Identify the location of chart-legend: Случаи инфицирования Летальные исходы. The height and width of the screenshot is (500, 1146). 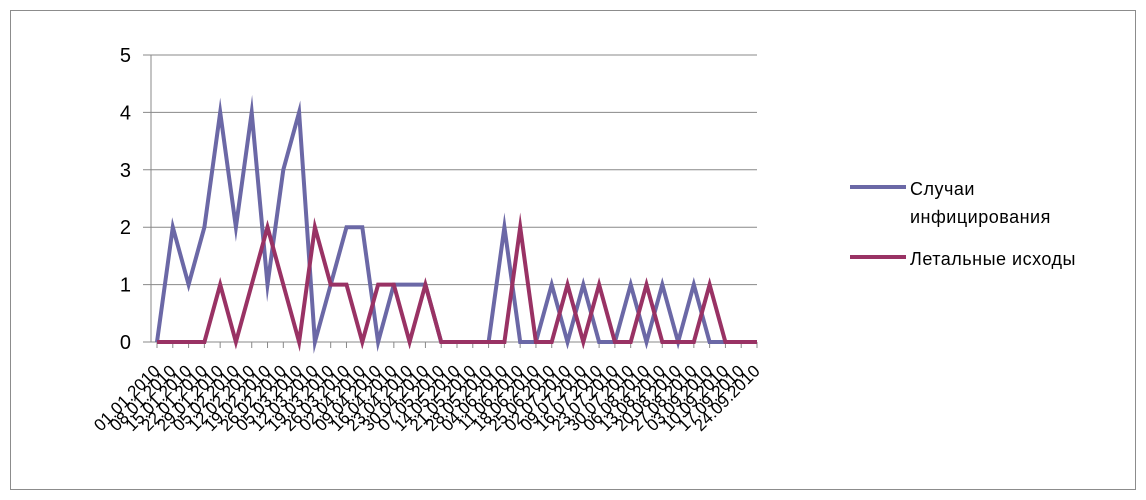
(990, 231).